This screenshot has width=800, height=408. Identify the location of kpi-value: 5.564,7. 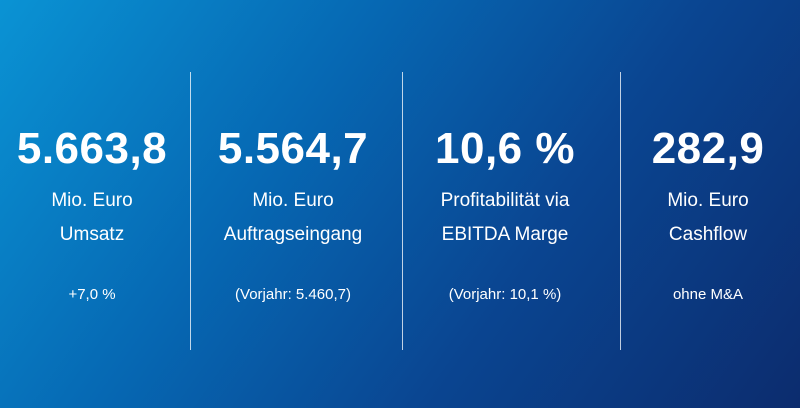
(293, 148).